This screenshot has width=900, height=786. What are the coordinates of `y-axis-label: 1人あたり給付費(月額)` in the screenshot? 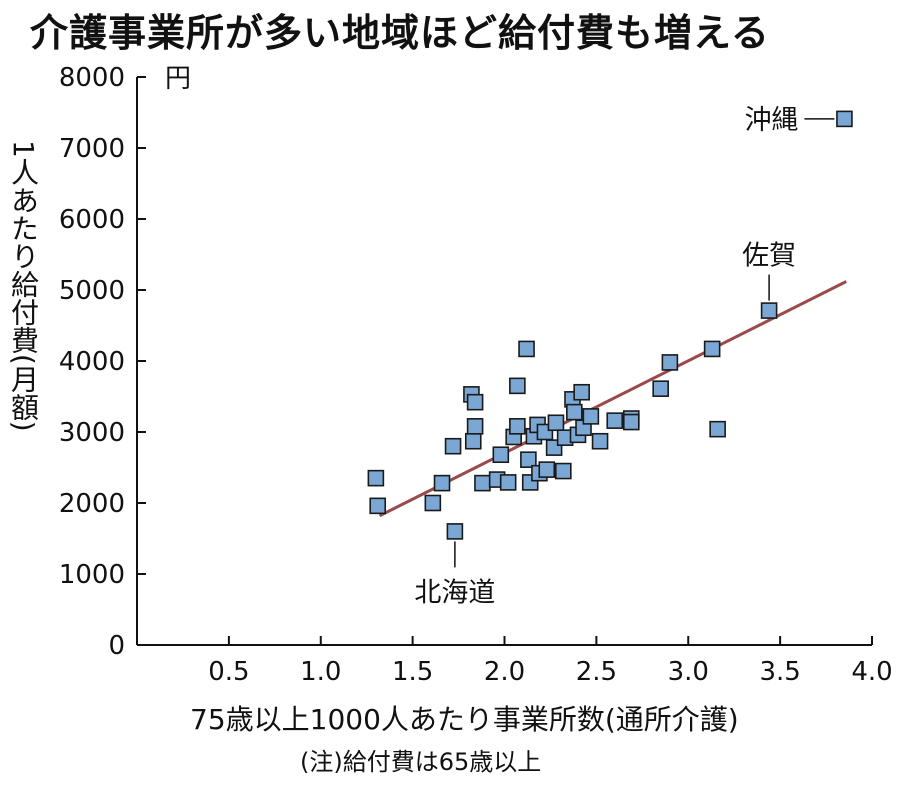 It's located at (23, 286).